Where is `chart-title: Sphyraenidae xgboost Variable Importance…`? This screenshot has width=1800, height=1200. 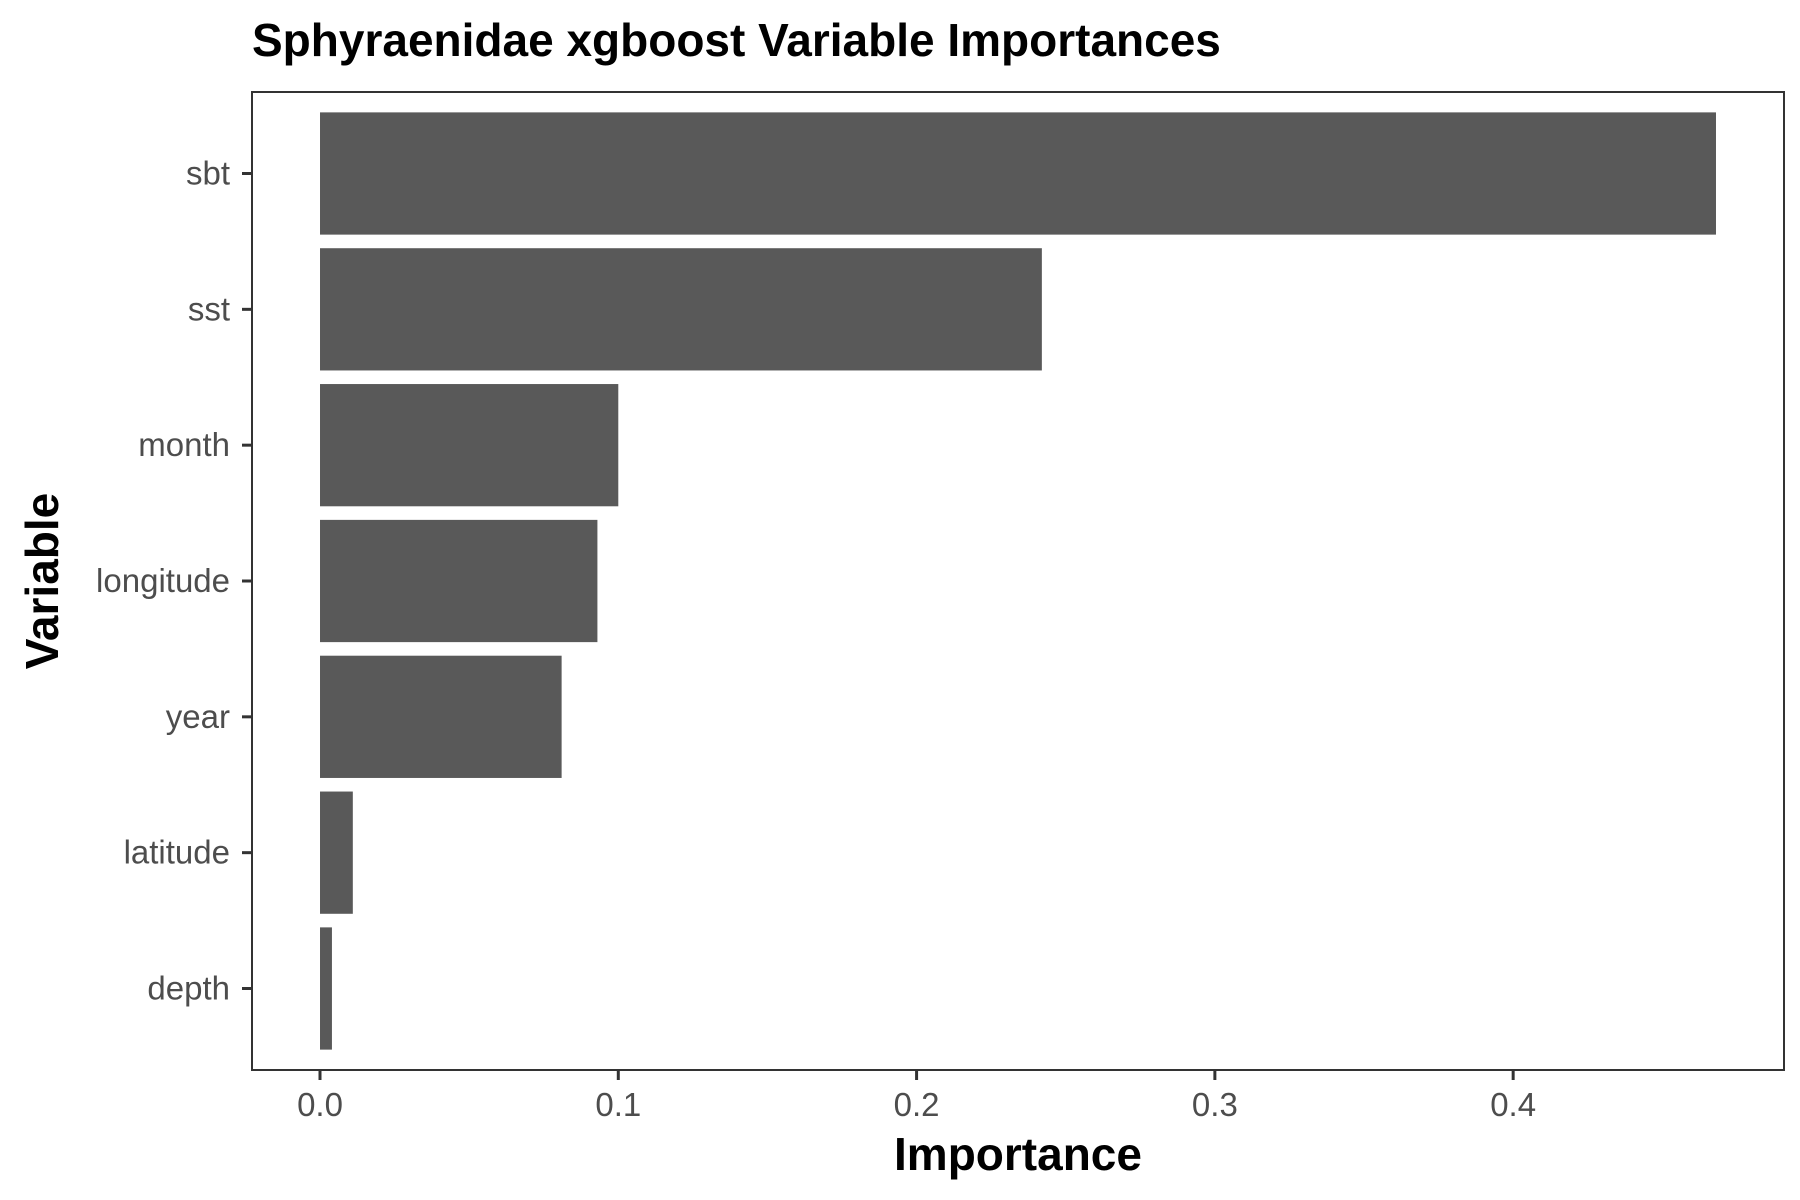
chart-title: Sphyraenidae xgboost Variable Importance… is located at coordinates (736, 40).